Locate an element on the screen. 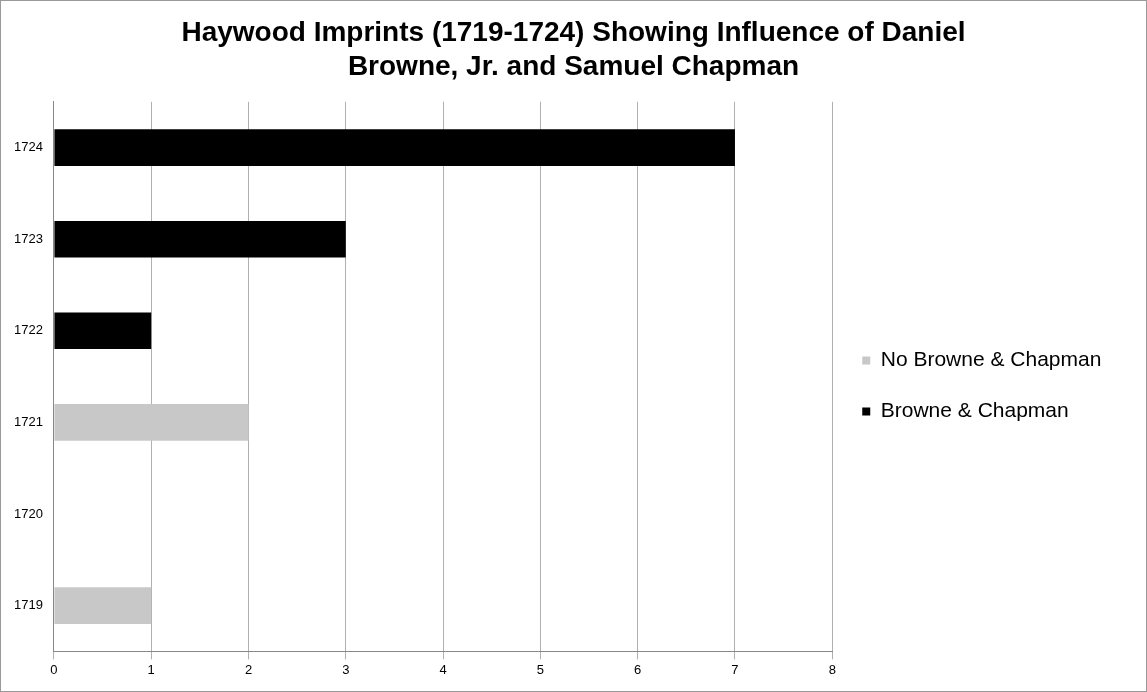 This screenshot has width=1147, height=692. x-tick-label: 6 is located at coordinates (638, 669).